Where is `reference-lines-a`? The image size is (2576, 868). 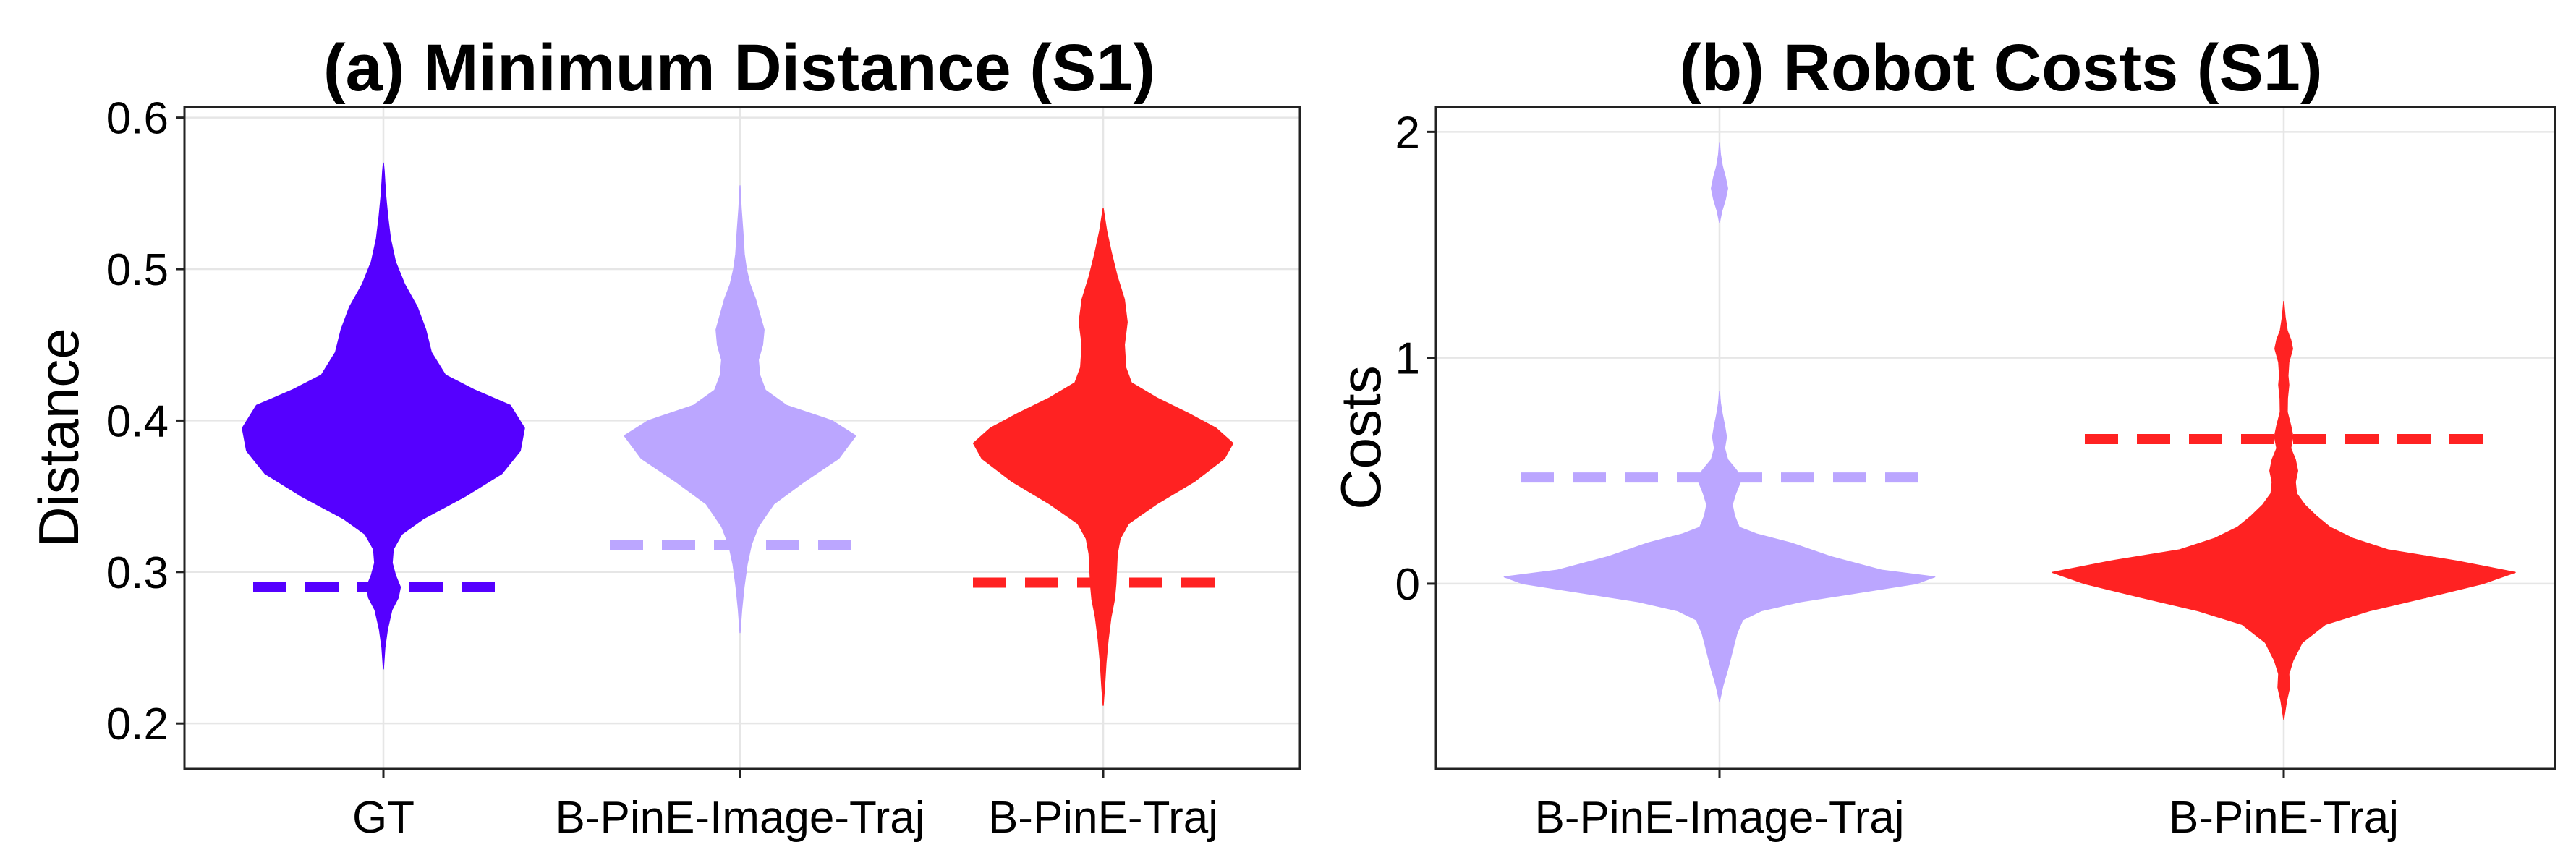 reference-lines-a is located at coordinates (743, 566).